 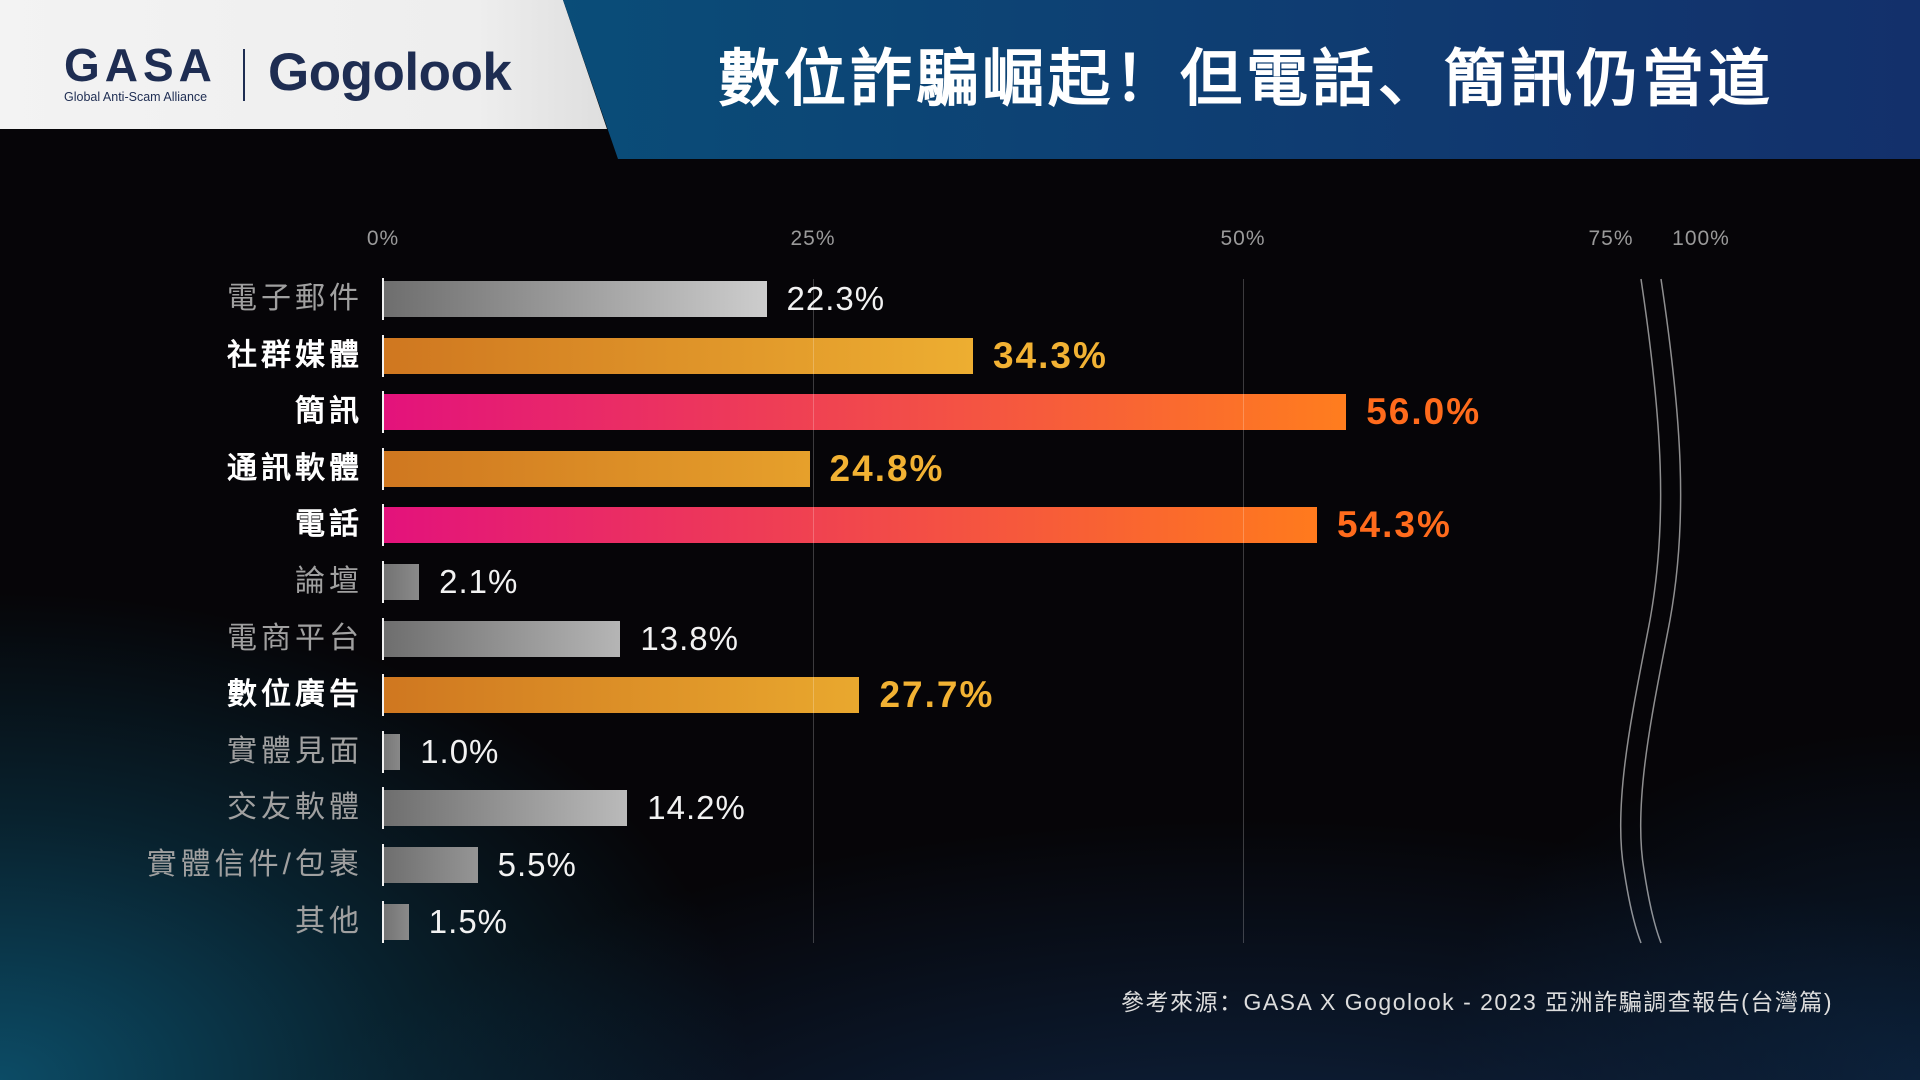 I want to click on gogolook-logo: Gogolook, so click(x=390, y=72).